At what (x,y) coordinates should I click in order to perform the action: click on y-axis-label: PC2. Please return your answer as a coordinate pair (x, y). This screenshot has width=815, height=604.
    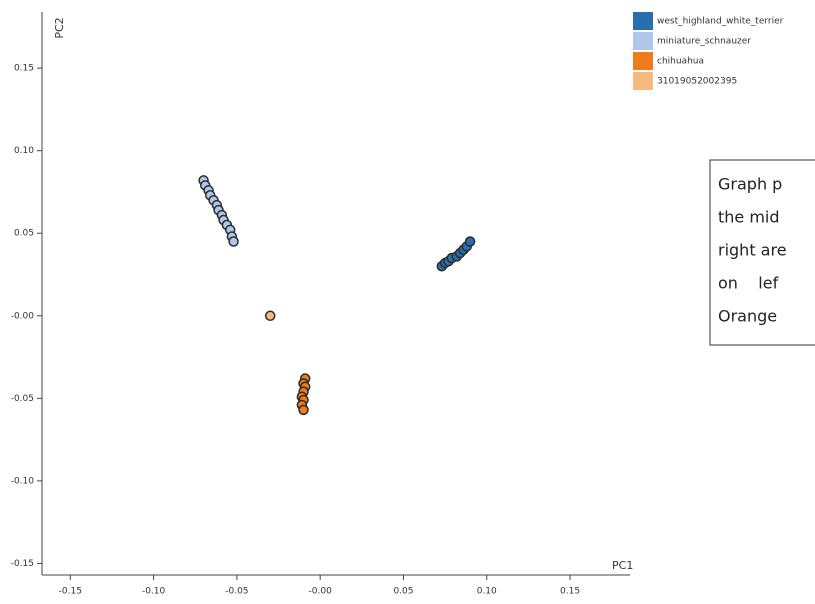
    Looking at the image, I should click on (59, 27).